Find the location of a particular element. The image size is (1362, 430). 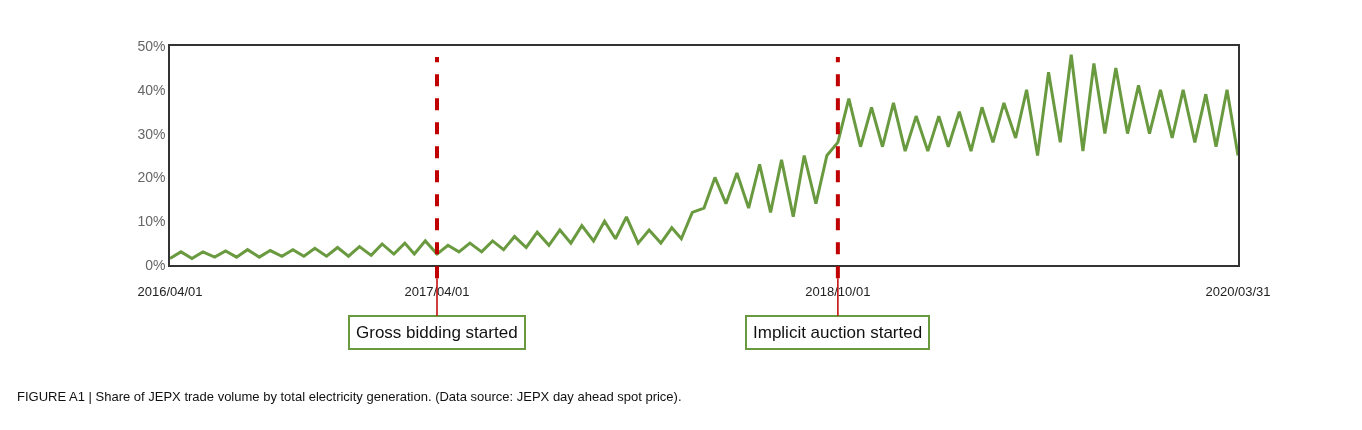

y-tick-label: 0% is located at coordinates (155, 264).